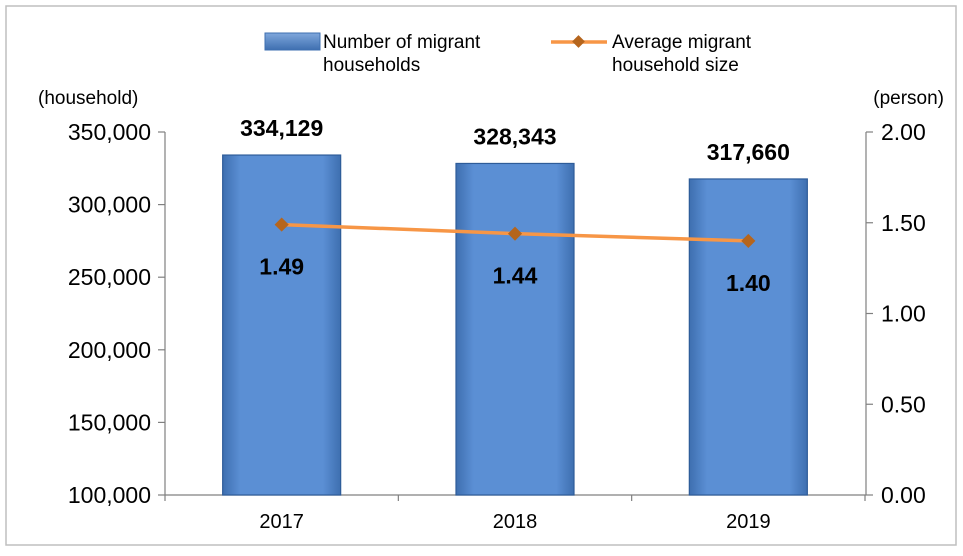 This screenshot has height=556, width=963. What do you see at coordinates (109, 132) in the screenshot?
I see `y-left-tick-label: 350,000` at bounding box center [109, 132].